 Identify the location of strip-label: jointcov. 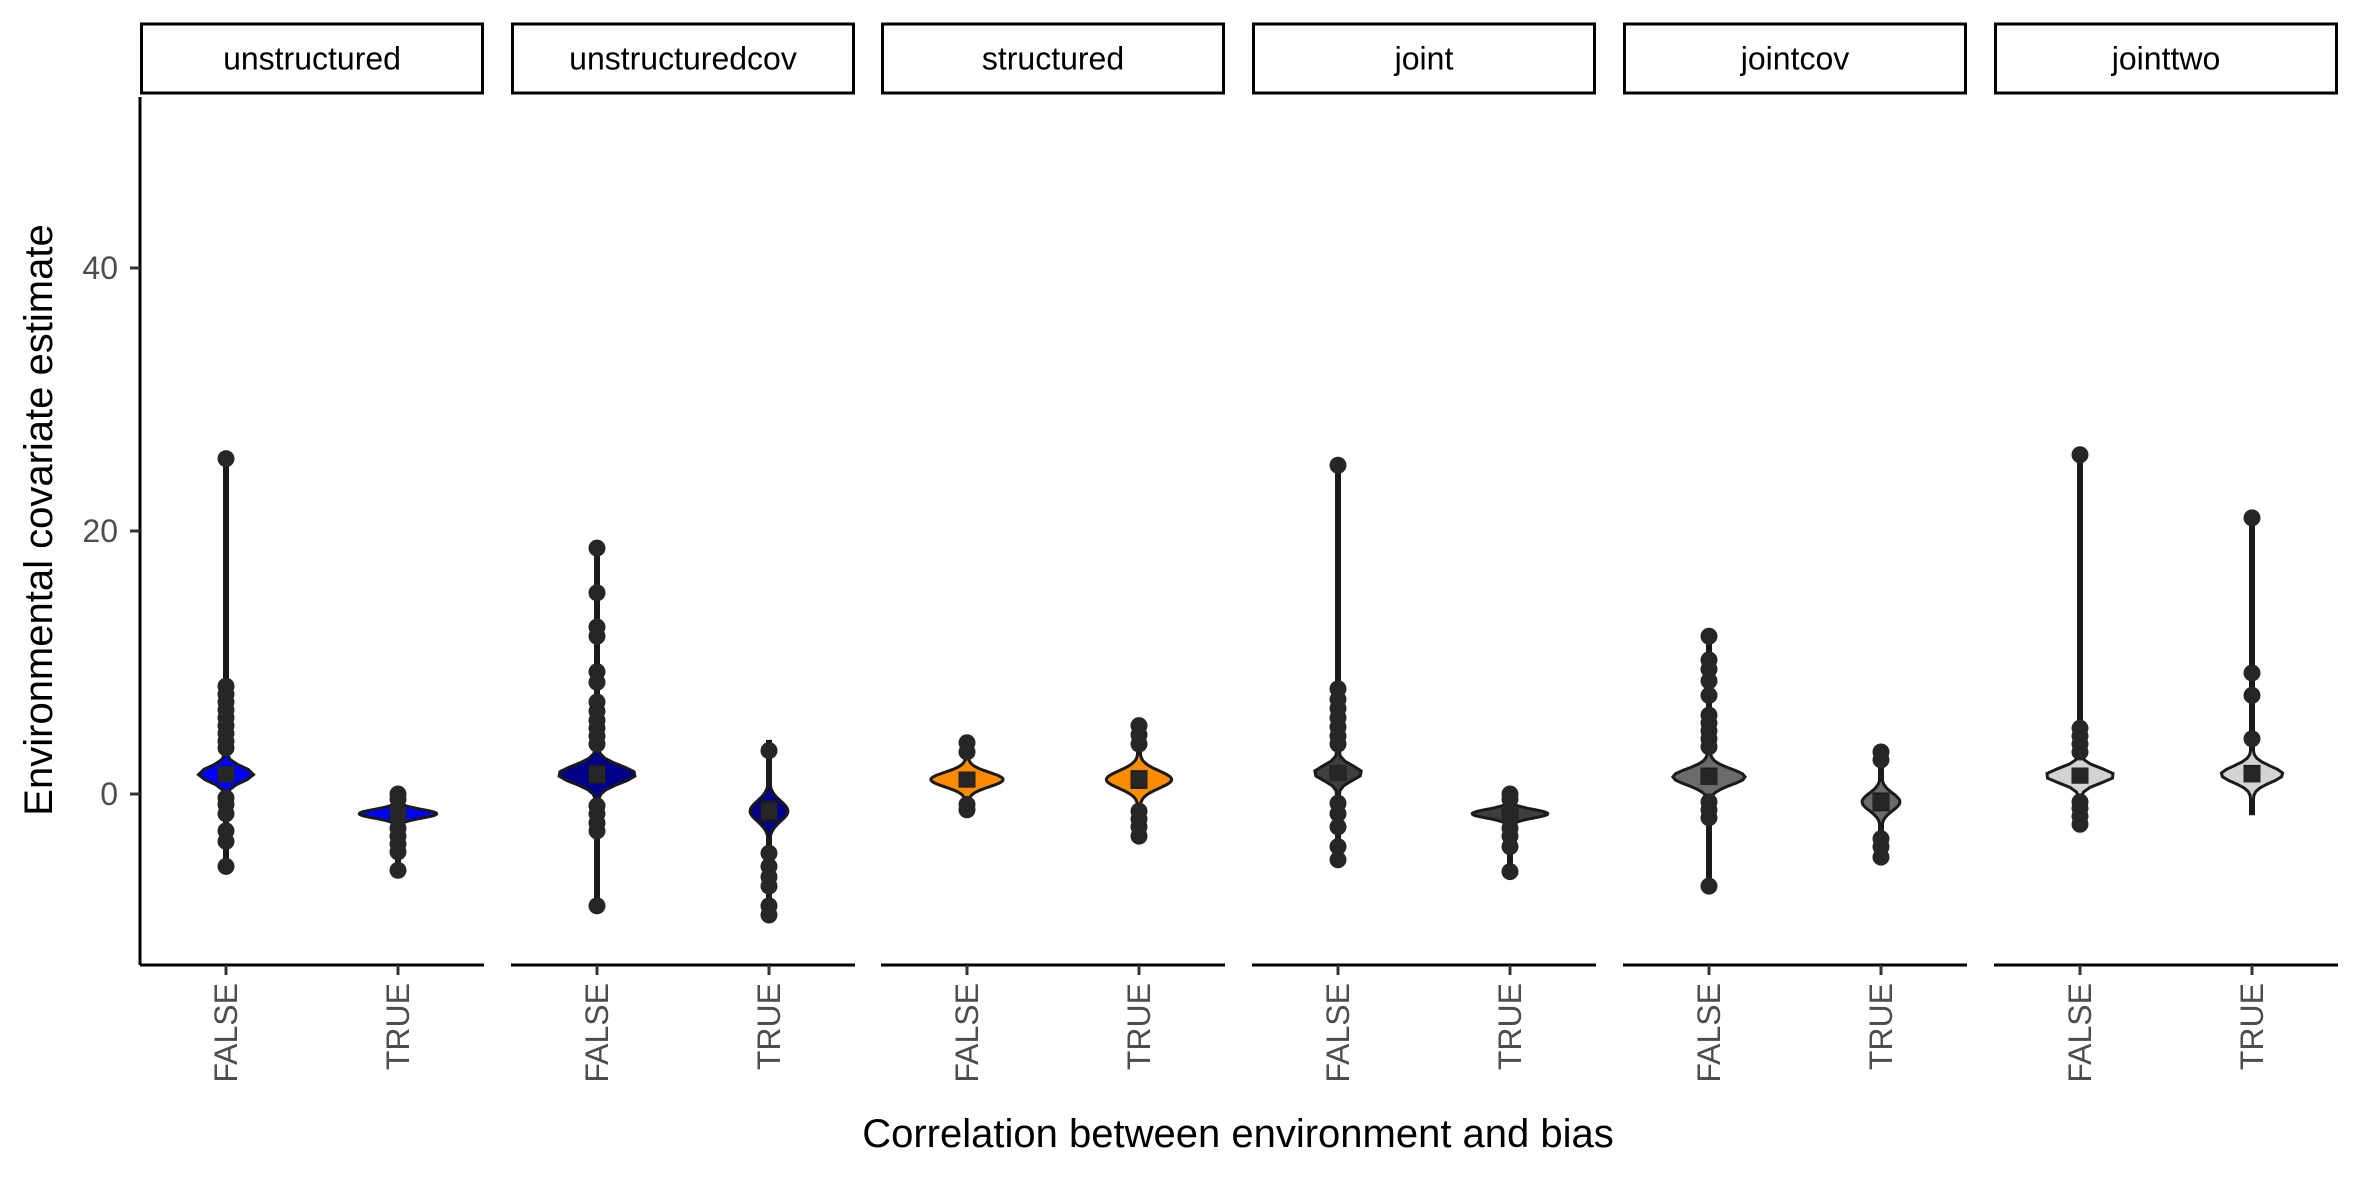
(1795, 59).